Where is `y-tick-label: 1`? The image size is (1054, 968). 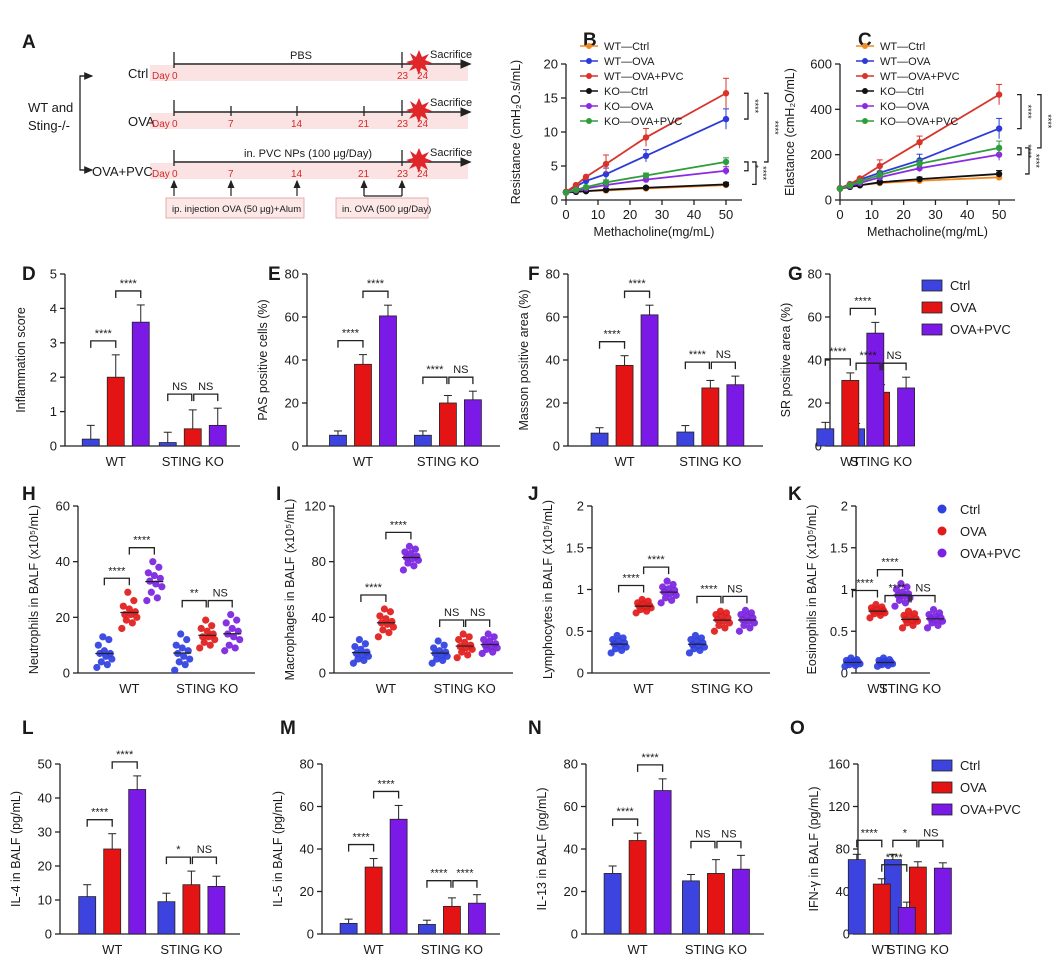 y-tick-label: 1 is located at coordinates (580, 589).